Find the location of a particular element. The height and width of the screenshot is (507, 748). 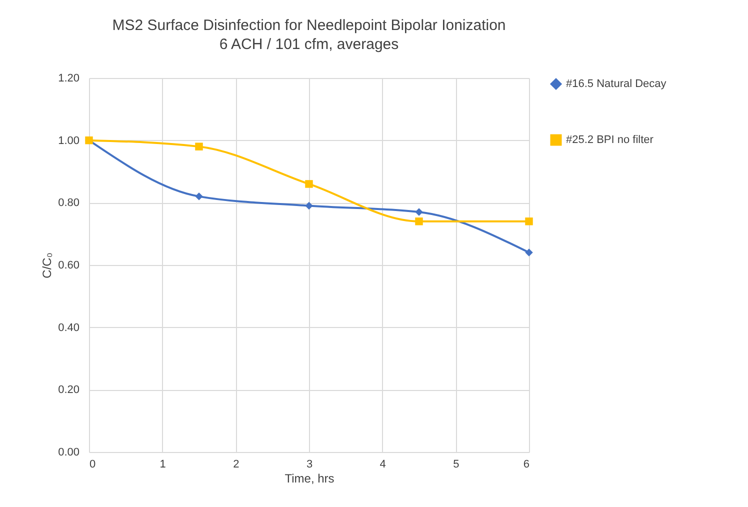

y-tick-label: 0.40 is located at coordinates (69, 328).